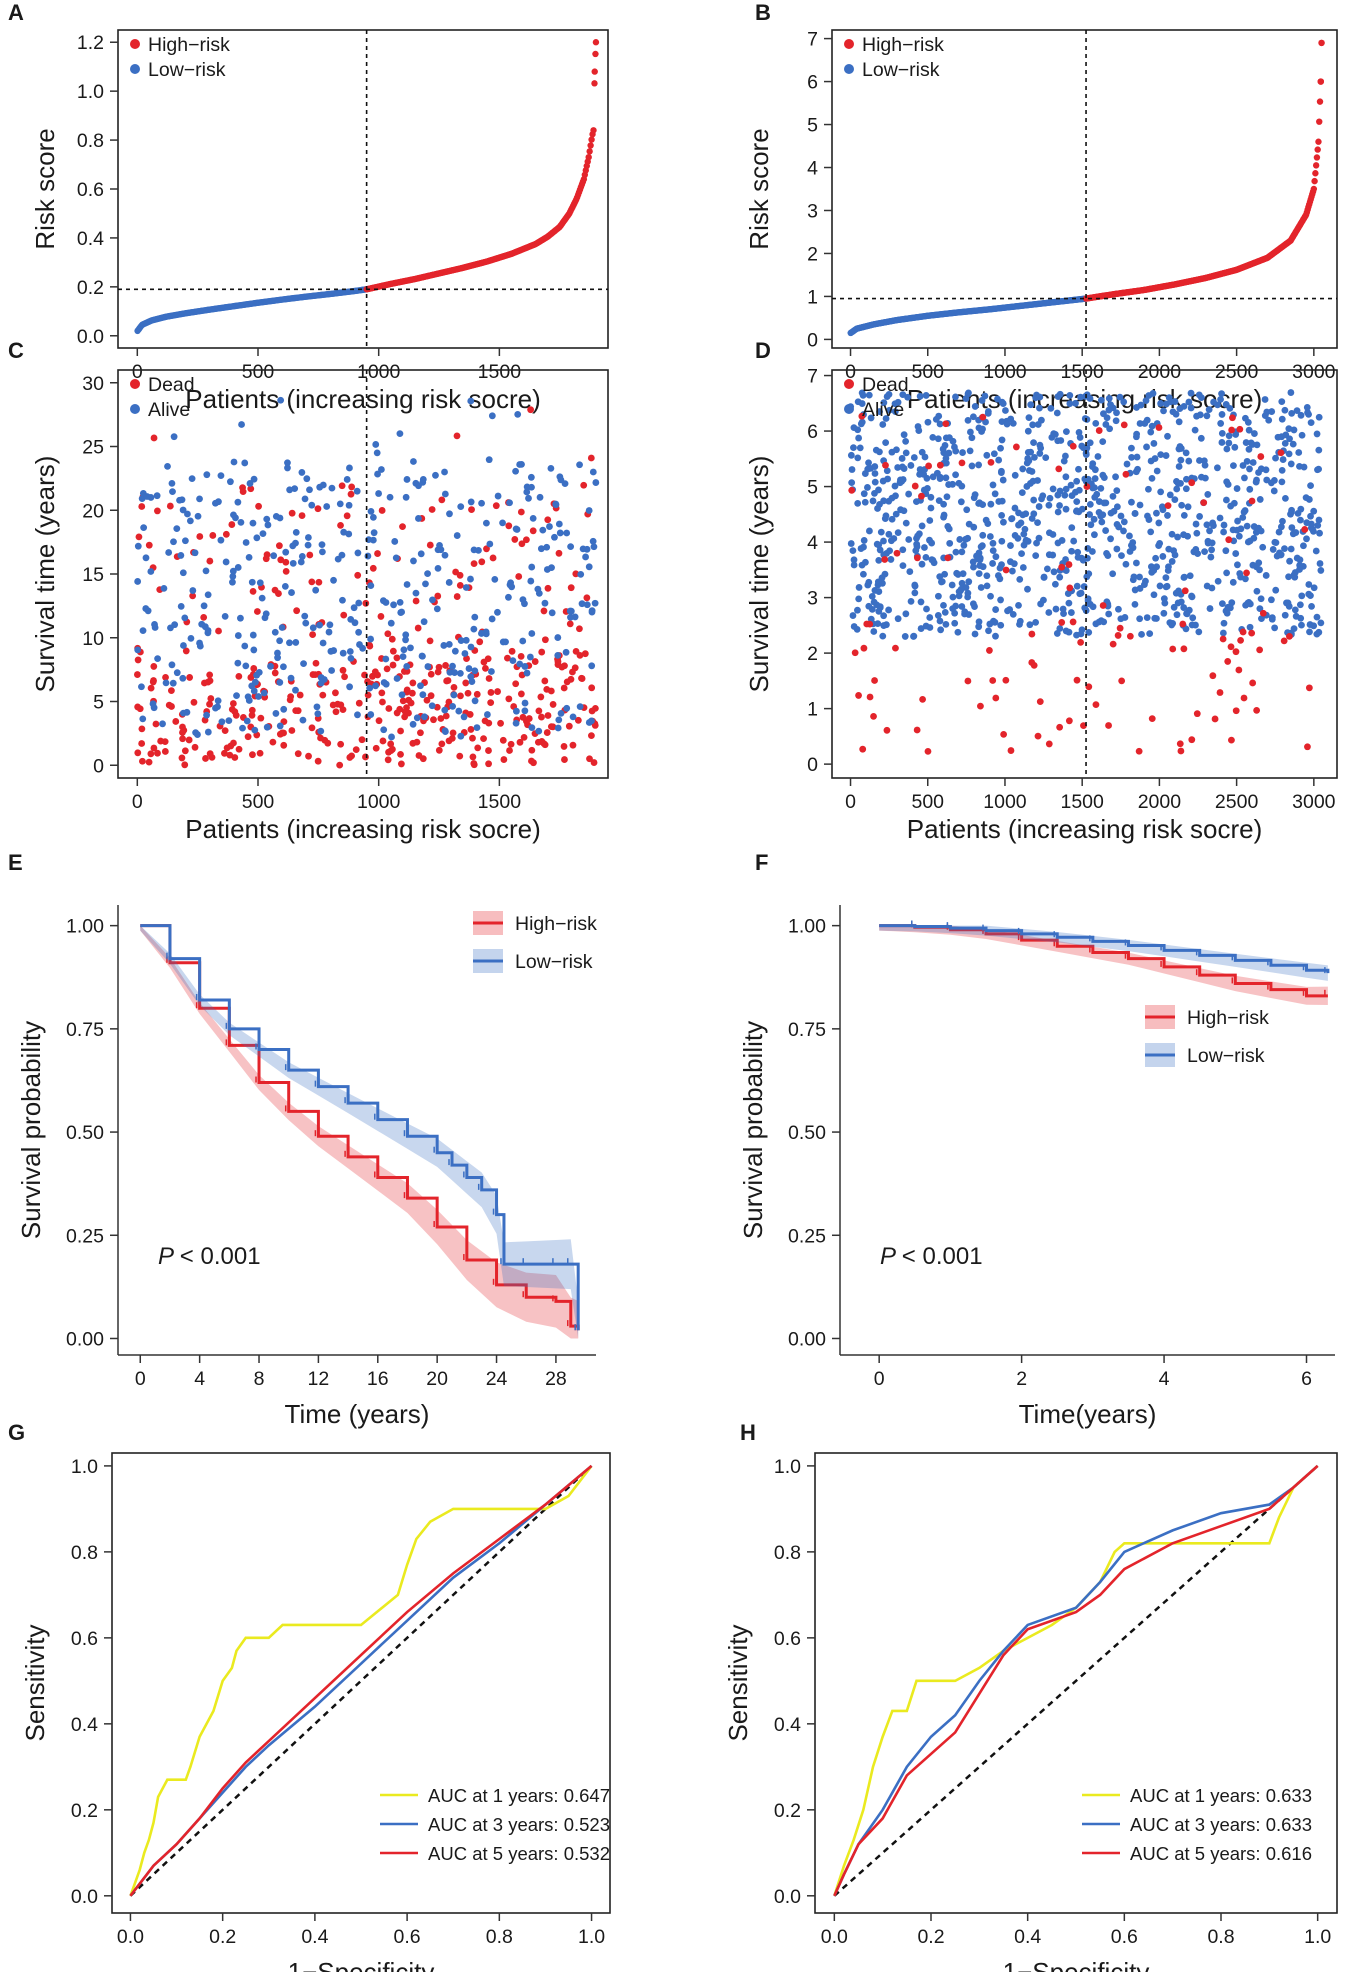 The height and width of the screenshot is (1972, 1351). I want to click on y-tick-label: 1, so click(812, 297).